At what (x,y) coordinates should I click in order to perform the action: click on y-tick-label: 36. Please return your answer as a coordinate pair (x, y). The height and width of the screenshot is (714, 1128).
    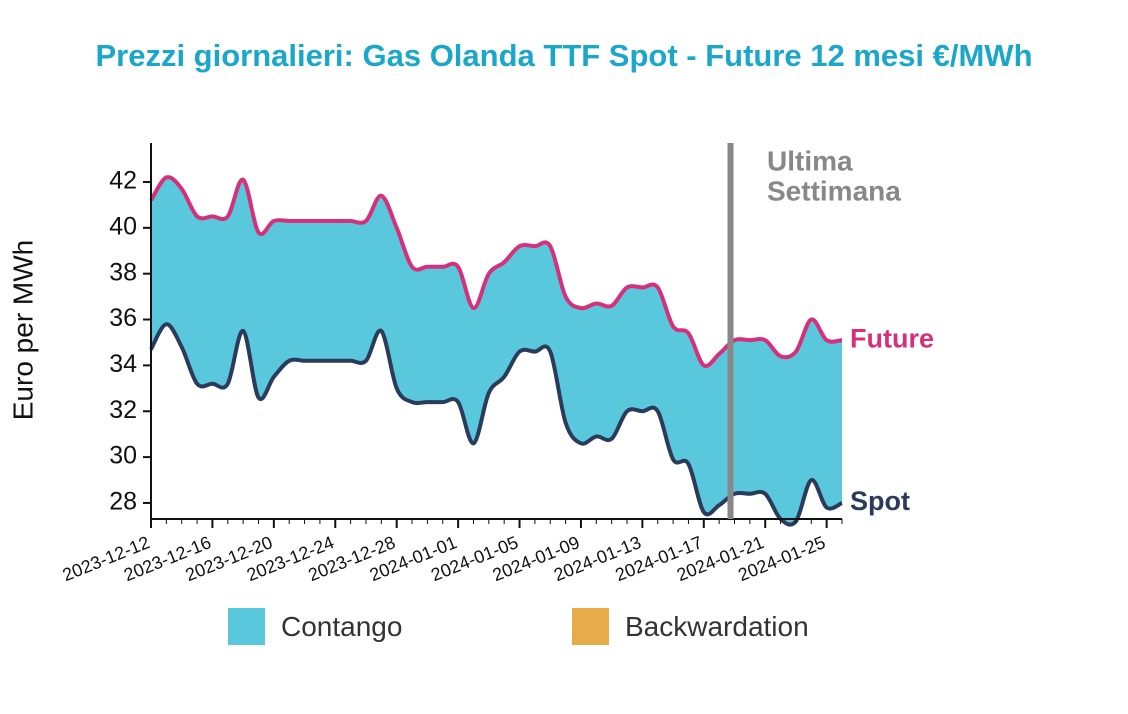
    Looking at the image, I should click on (123, 318).